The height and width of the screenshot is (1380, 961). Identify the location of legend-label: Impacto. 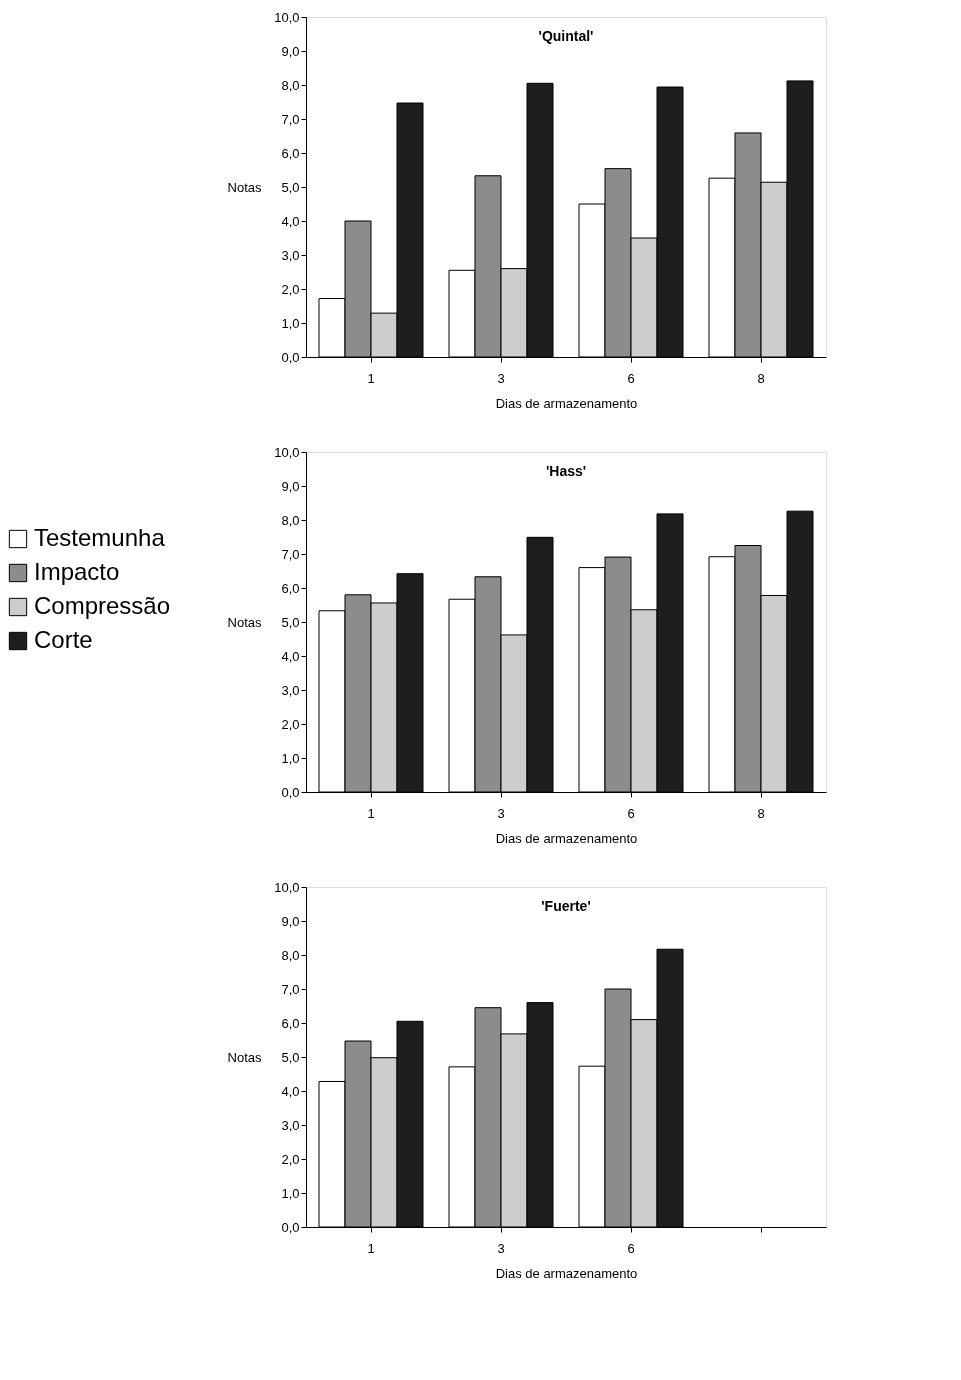
(77, 571).